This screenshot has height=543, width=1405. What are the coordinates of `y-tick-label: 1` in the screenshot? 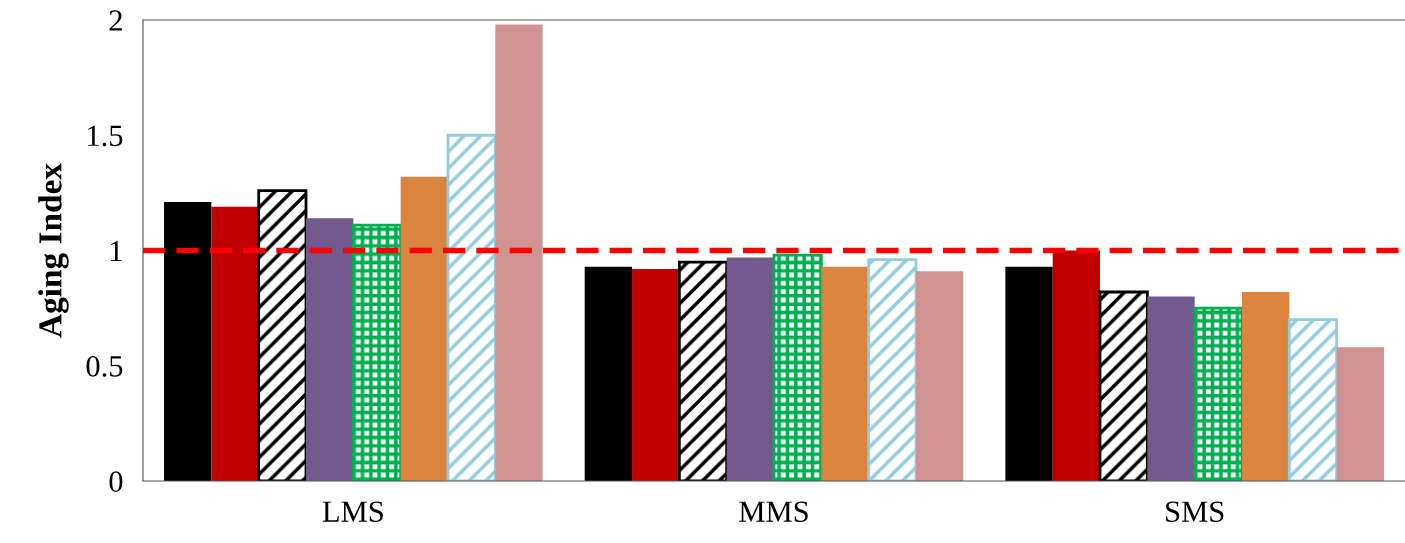 It's located at (116, 251).